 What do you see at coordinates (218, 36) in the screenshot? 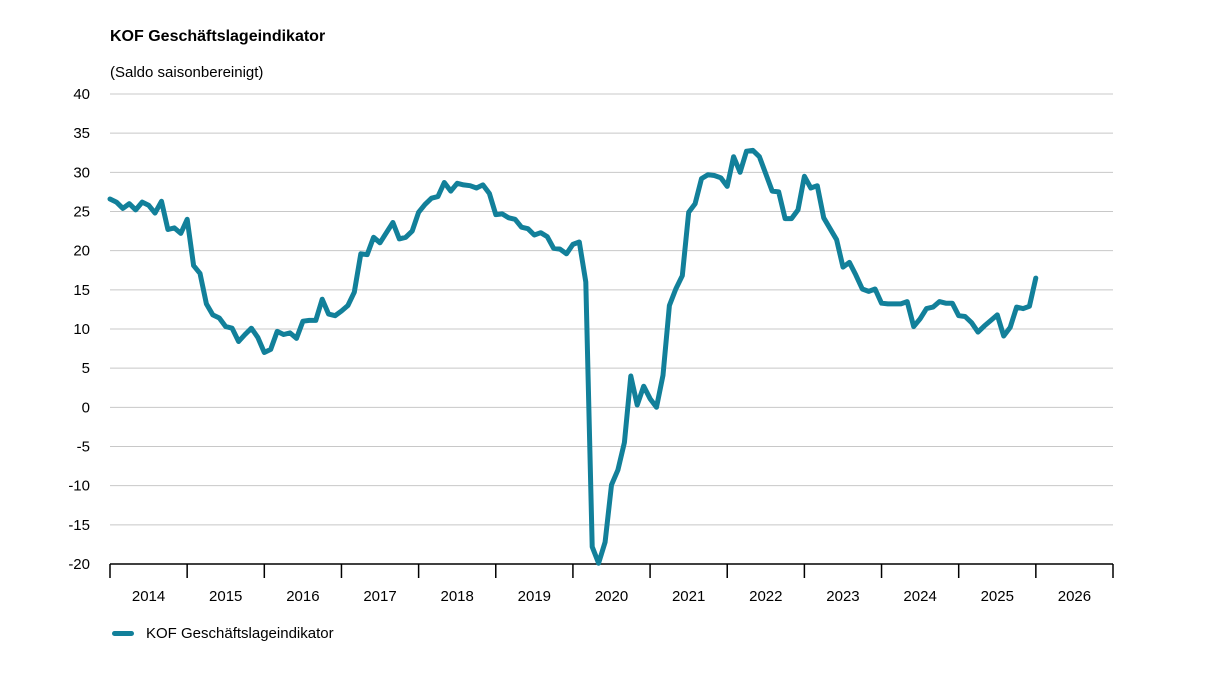
I see `chart-title: KOF Geschäftslageindikator` at bounding box center [218, 36].